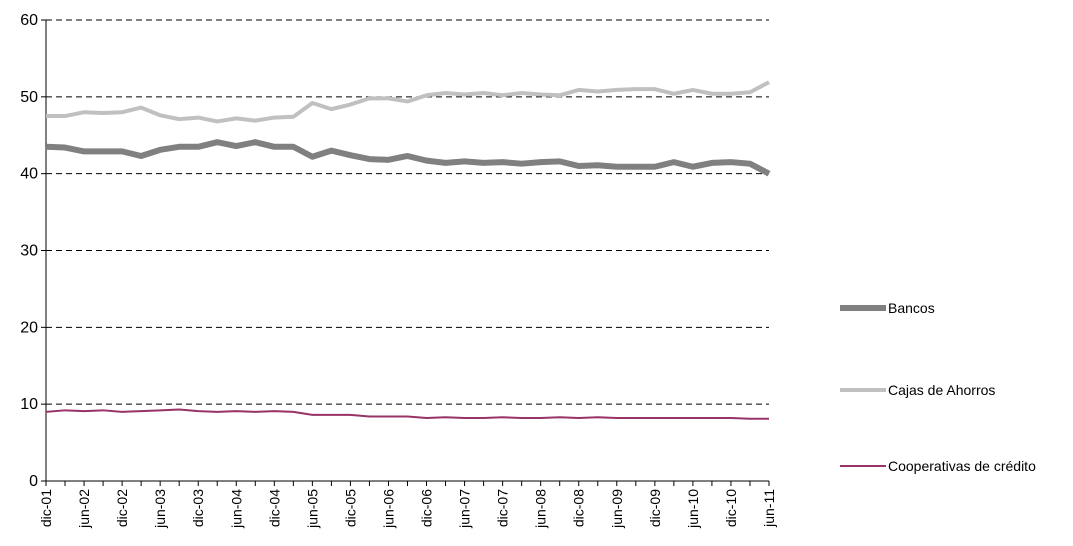 This screenshot has height=546, width=1073. I want to click on x-tick-label: jun-07, so click(465, 509).